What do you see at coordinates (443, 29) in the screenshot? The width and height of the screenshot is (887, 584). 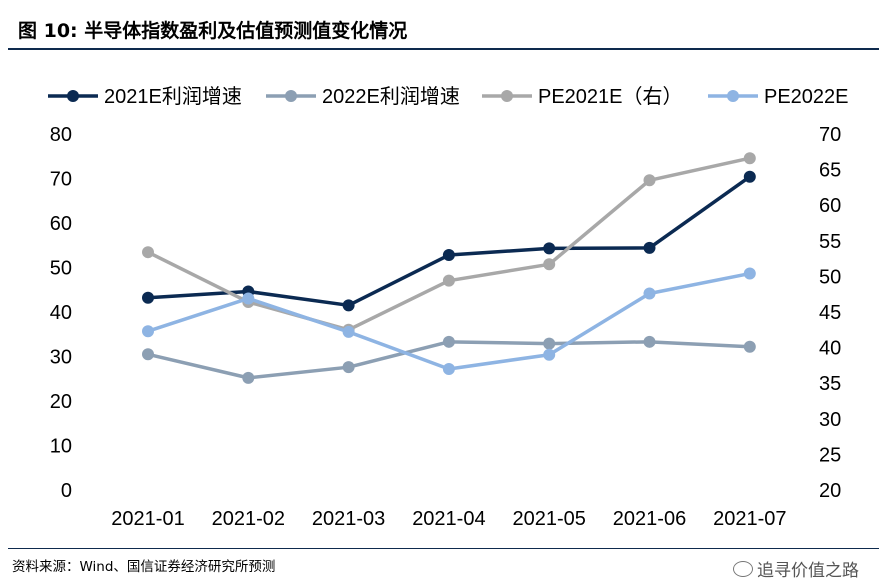 I see `title-bar: 图 10: 半导体指数盈利及估值预测值变化情况` at bounding box center [443, 29].